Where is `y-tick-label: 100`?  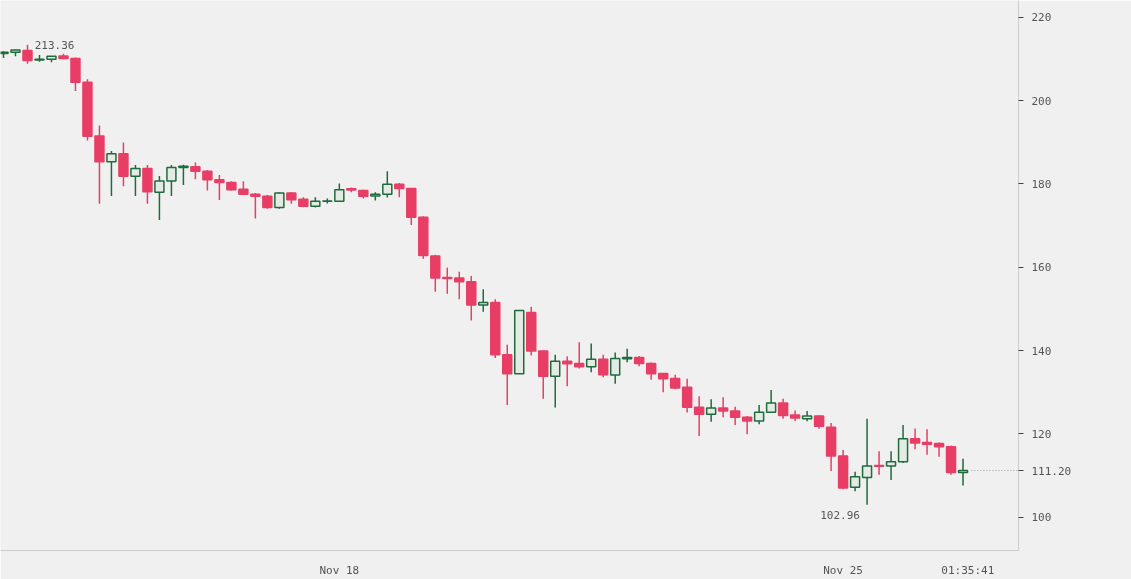 y-tick-label: 100 is located at coordinates (1041, 518).